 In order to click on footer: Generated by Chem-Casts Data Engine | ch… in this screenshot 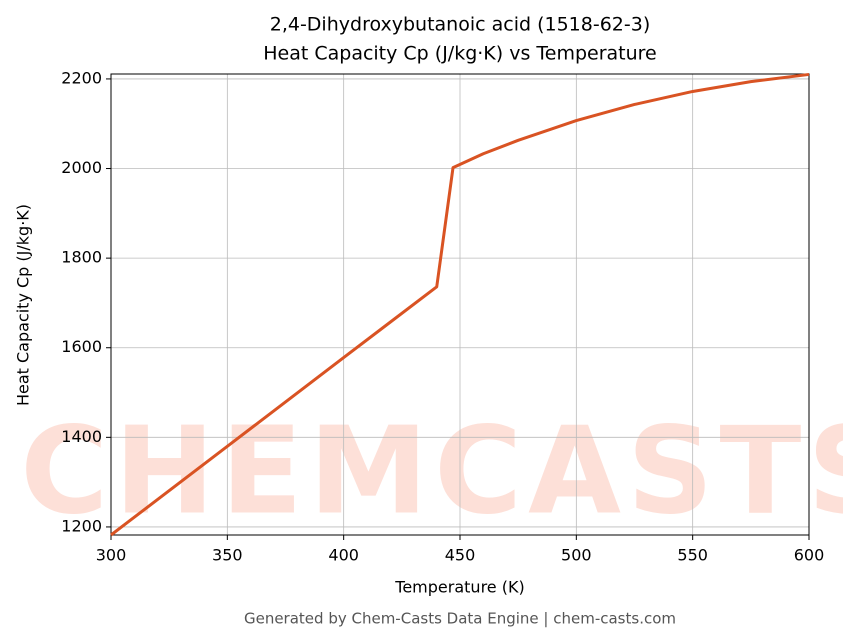, I will do `click(460, 619)`.